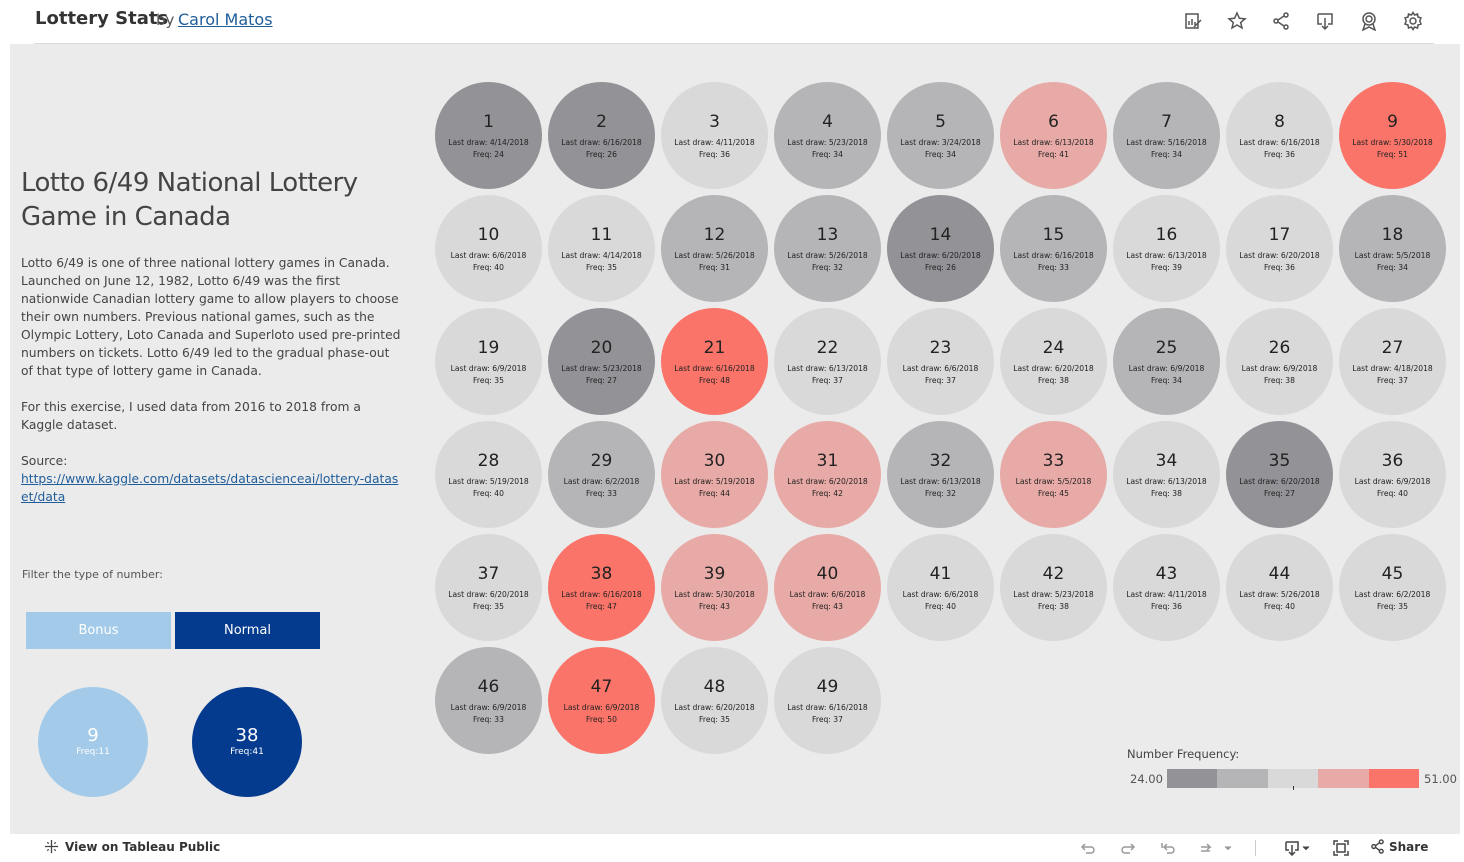 The image size is (1464, 862). I want to click on ball-number: 17, so click(1279, 235).